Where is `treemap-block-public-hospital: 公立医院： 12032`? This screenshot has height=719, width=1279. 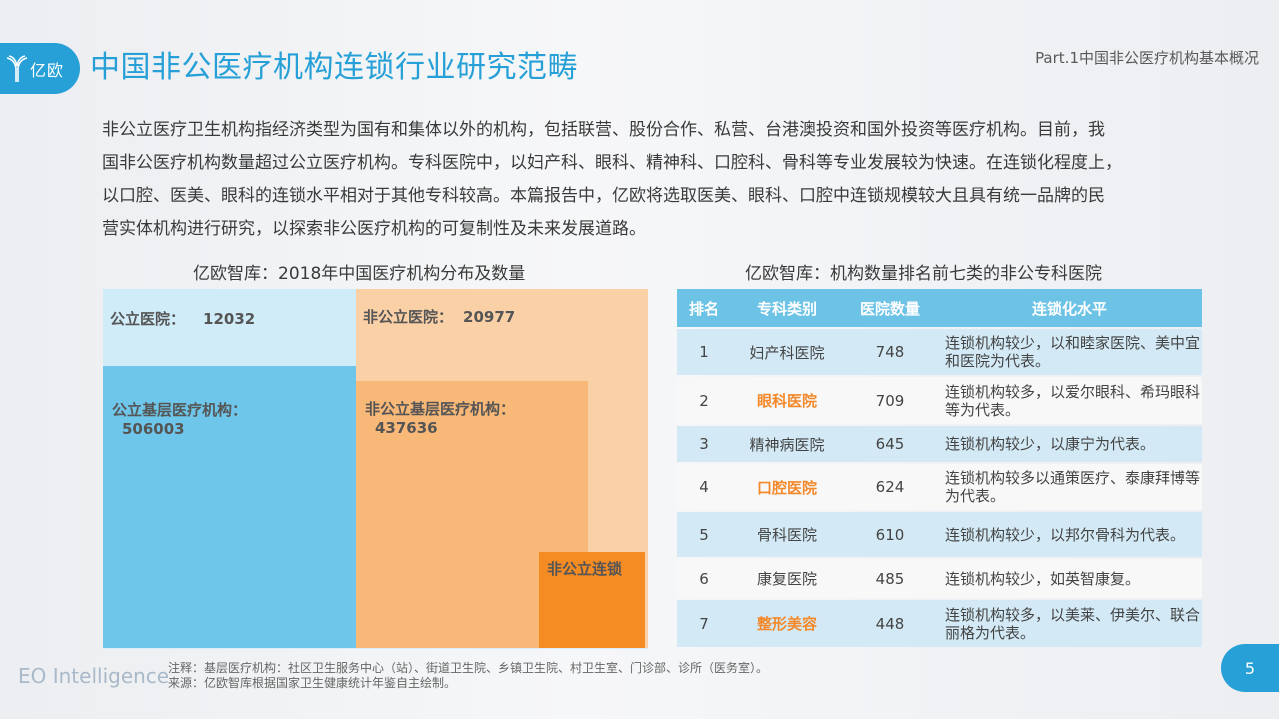 treemap-block-public-hospital: 公立医院： 12032 is located at coordinates (229, 327).